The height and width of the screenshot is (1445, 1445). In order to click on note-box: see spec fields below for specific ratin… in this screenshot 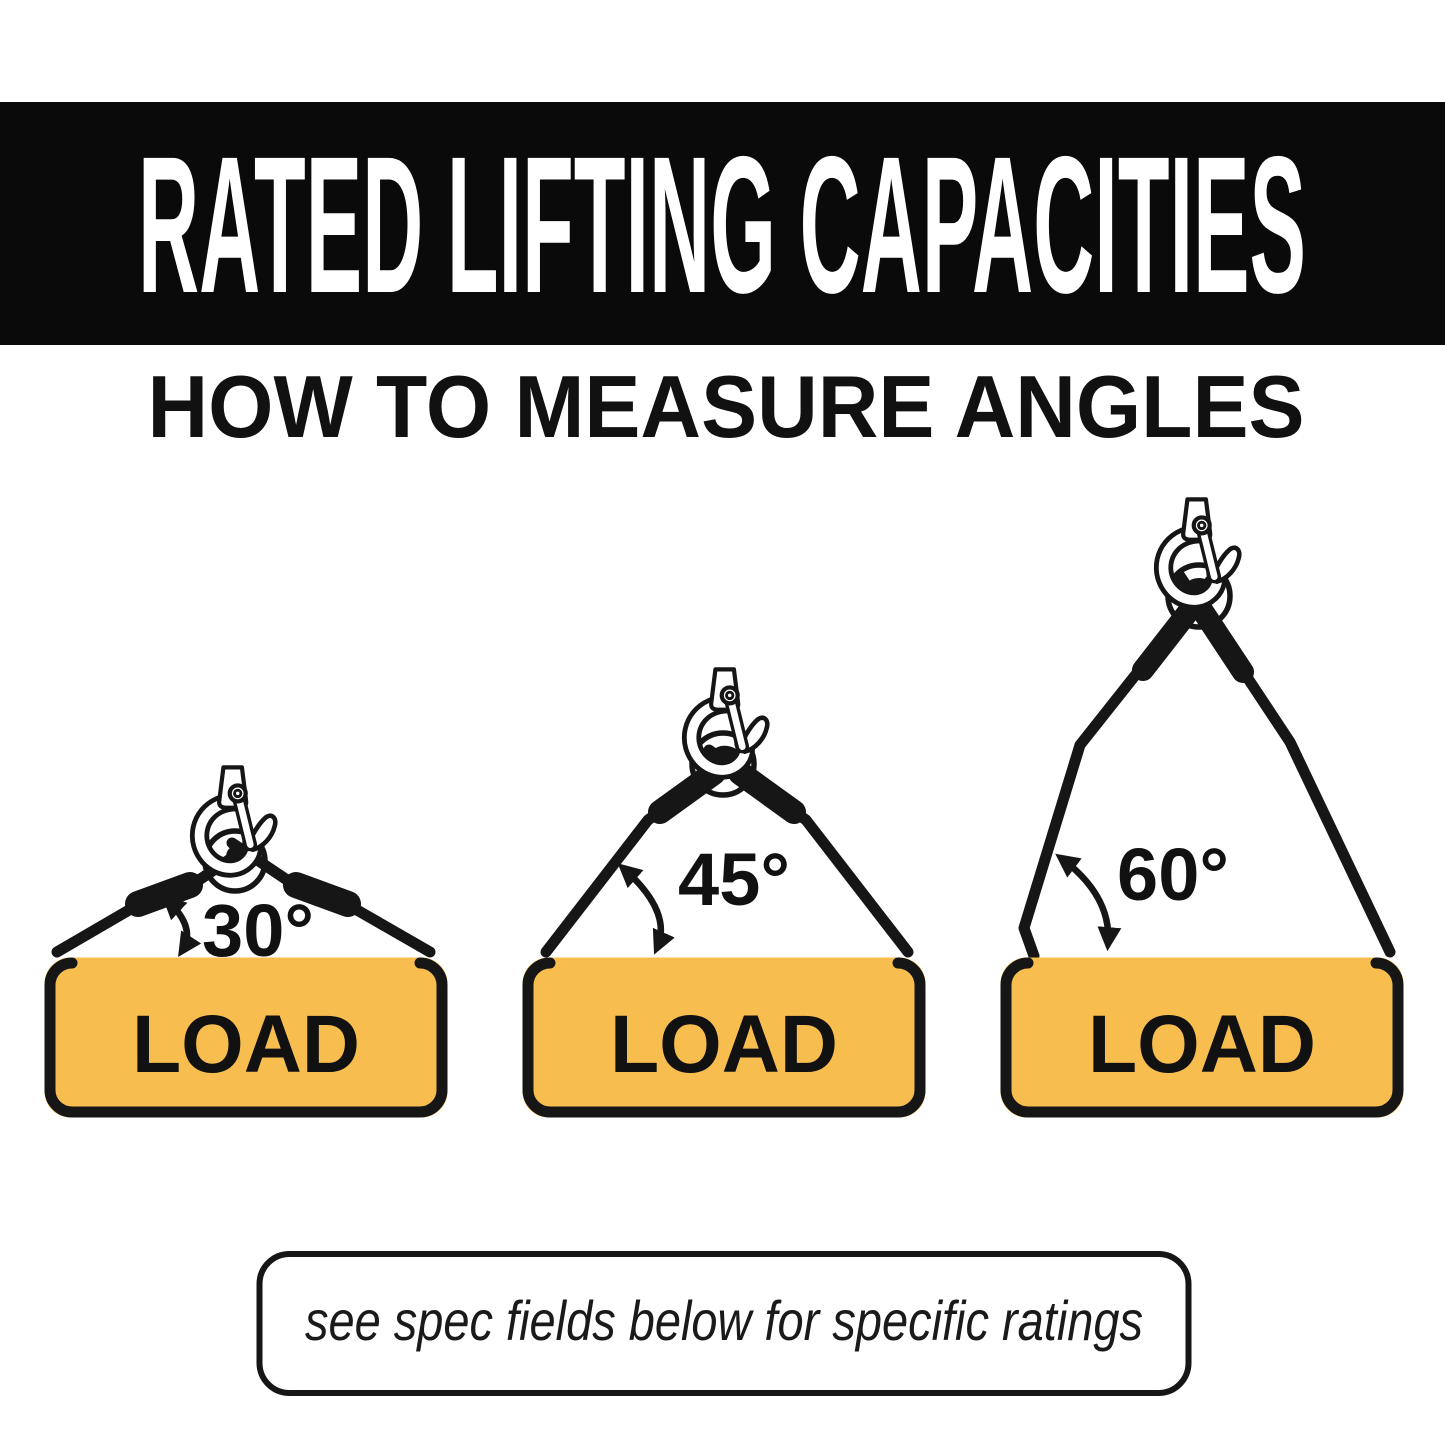, I will do `click(724, 1323)`.